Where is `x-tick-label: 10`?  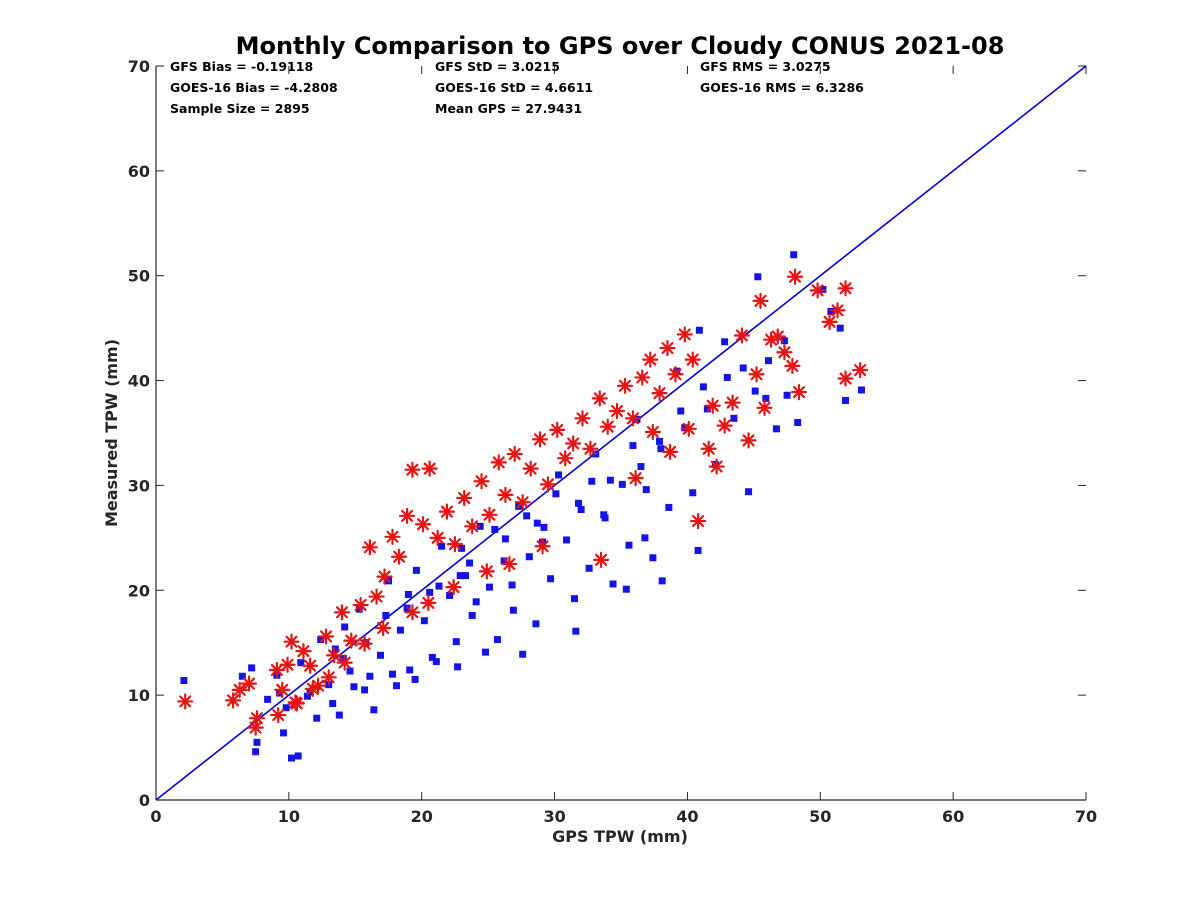
x-tick-label: 10 is located at coordinates (289, 816).